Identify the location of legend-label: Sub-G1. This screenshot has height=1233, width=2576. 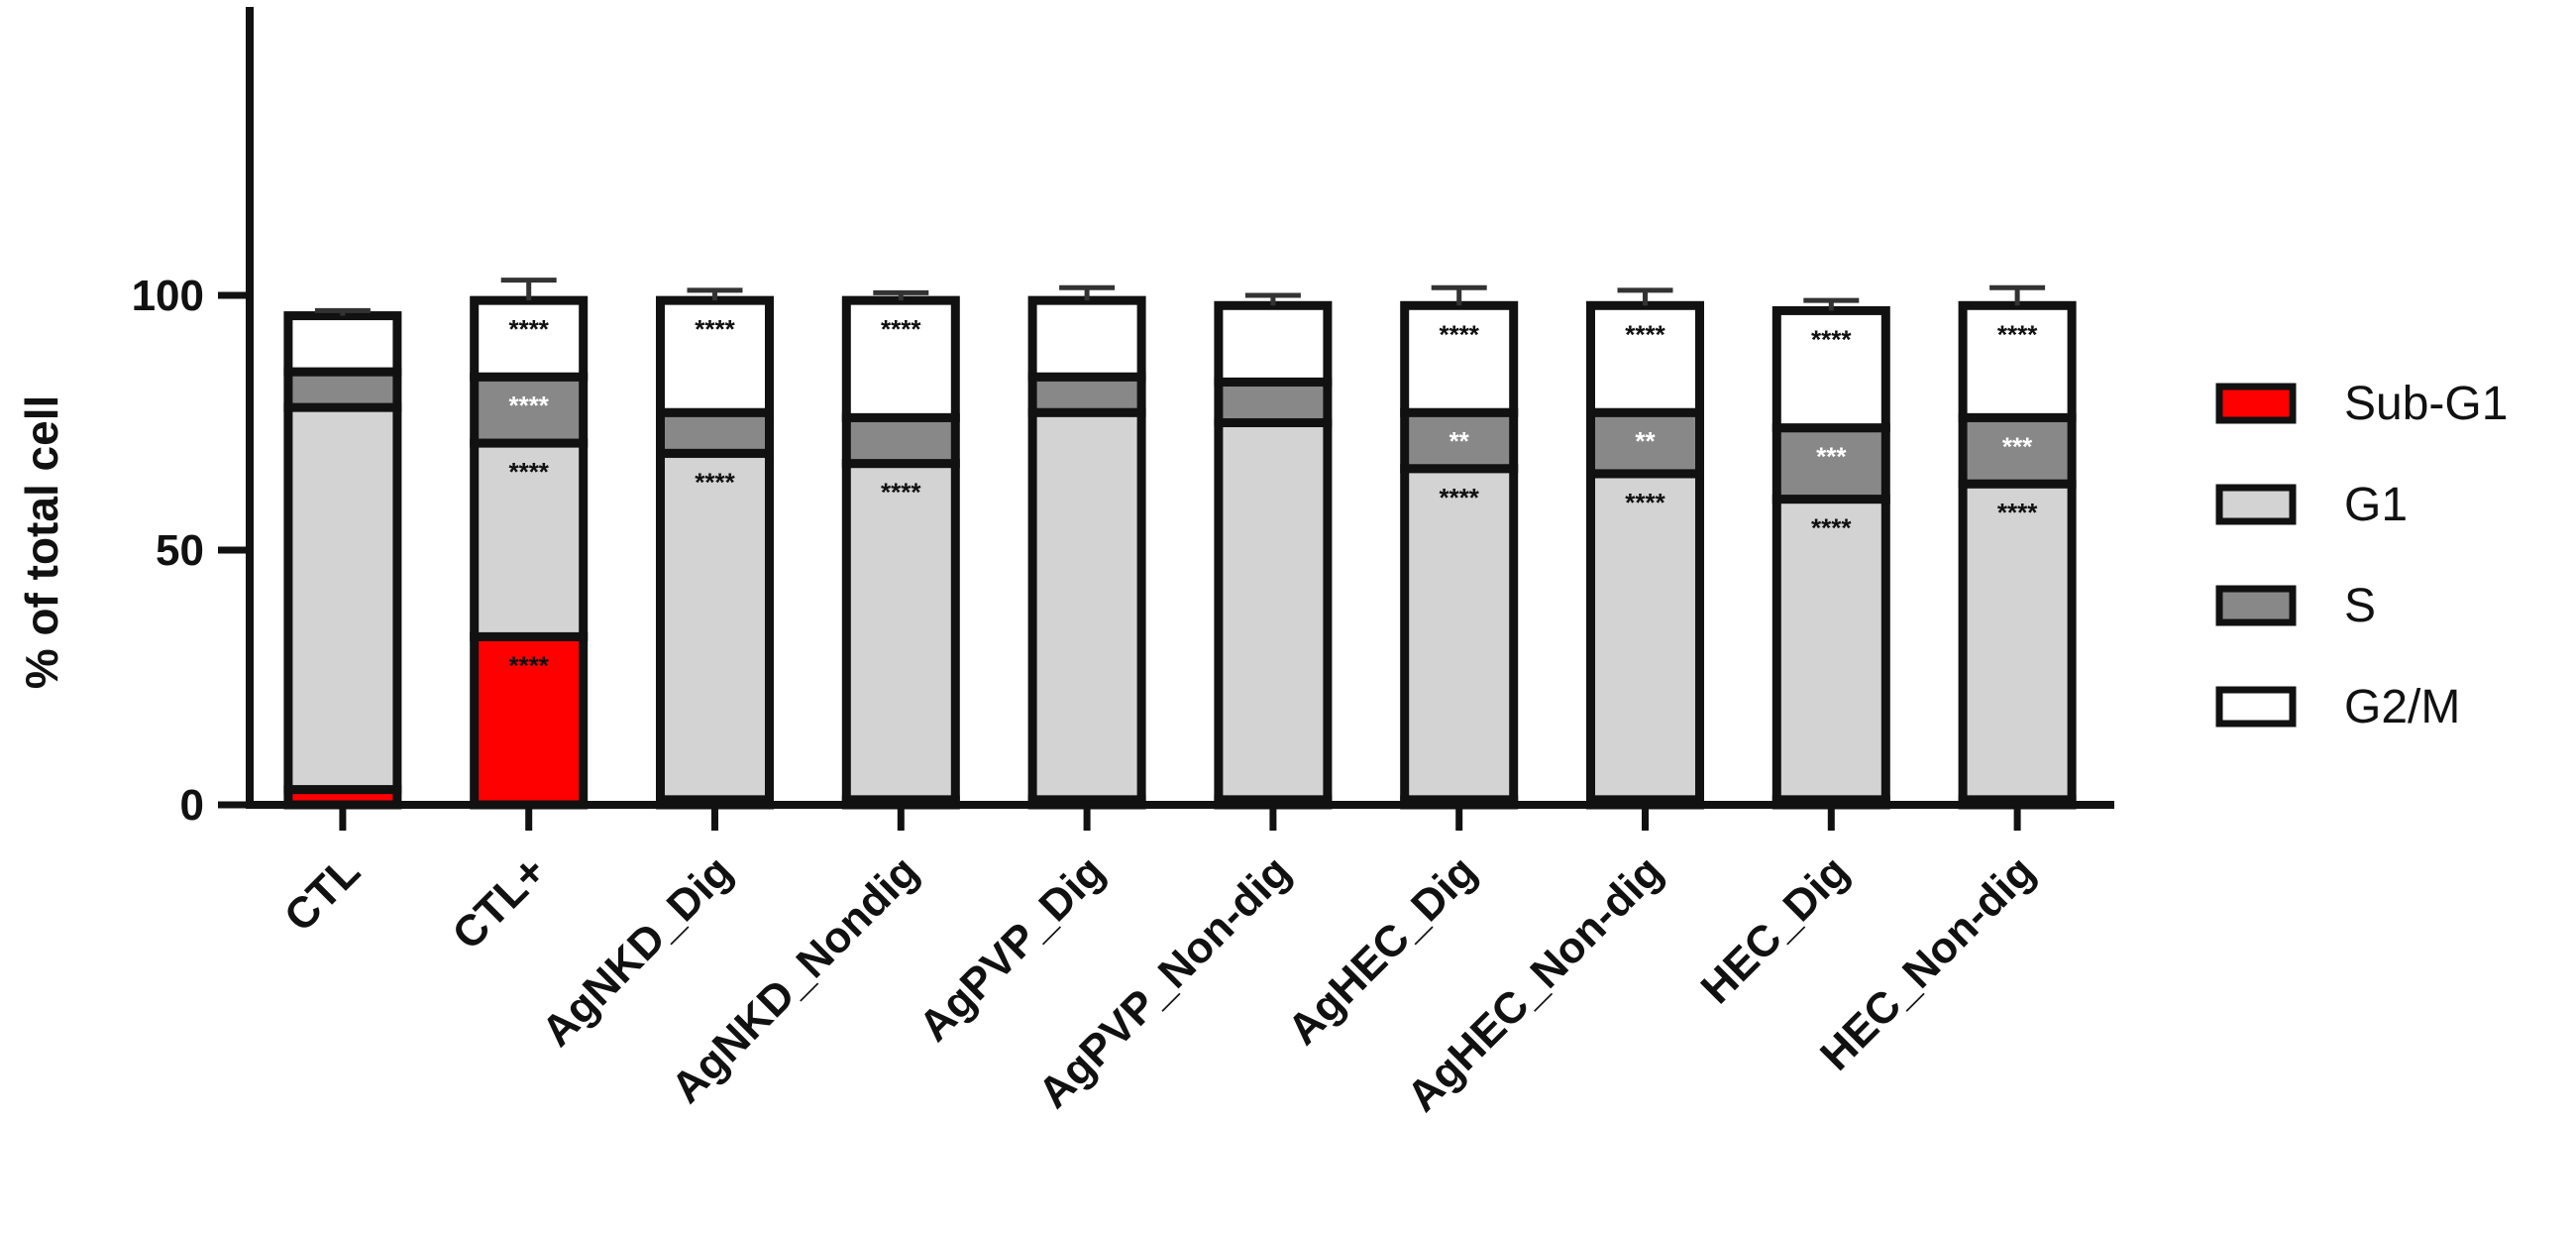
(2426, 404).